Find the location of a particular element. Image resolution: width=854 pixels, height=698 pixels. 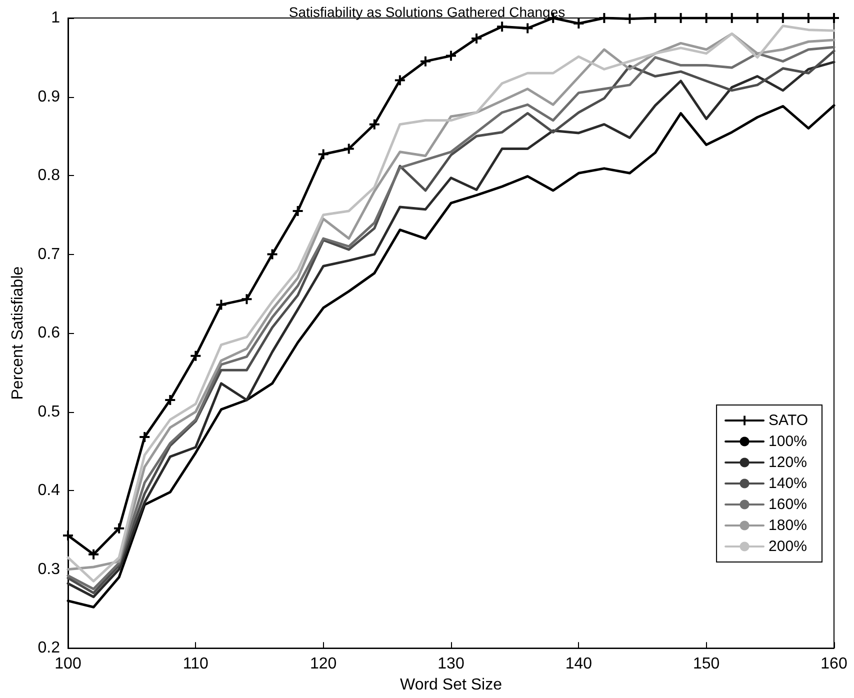

x-tick-label: 120 is located at coordinates (323, 664).